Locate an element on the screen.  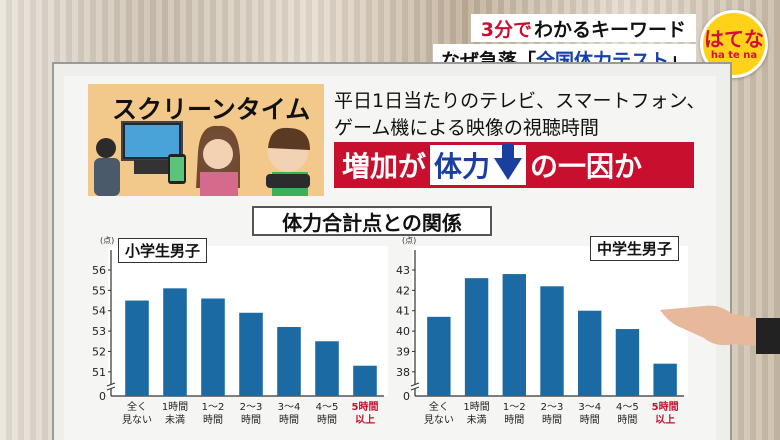
description-line-1: 平日1日当たりのテレビ、スマートフォン、 is located at coordinates (520, 101).